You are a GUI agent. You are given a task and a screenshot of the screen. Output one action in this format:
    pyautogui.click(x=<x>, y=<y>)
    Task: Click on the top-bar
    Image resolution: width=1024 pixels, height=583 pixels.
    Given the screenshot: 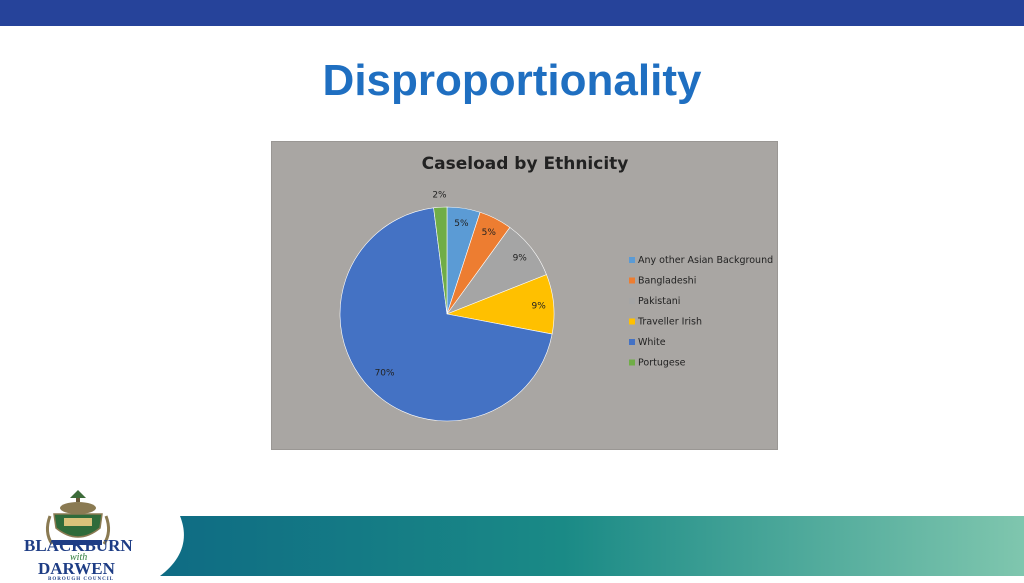 What is the action you would take?
    pyautogui.click(x=512, y=13)
    